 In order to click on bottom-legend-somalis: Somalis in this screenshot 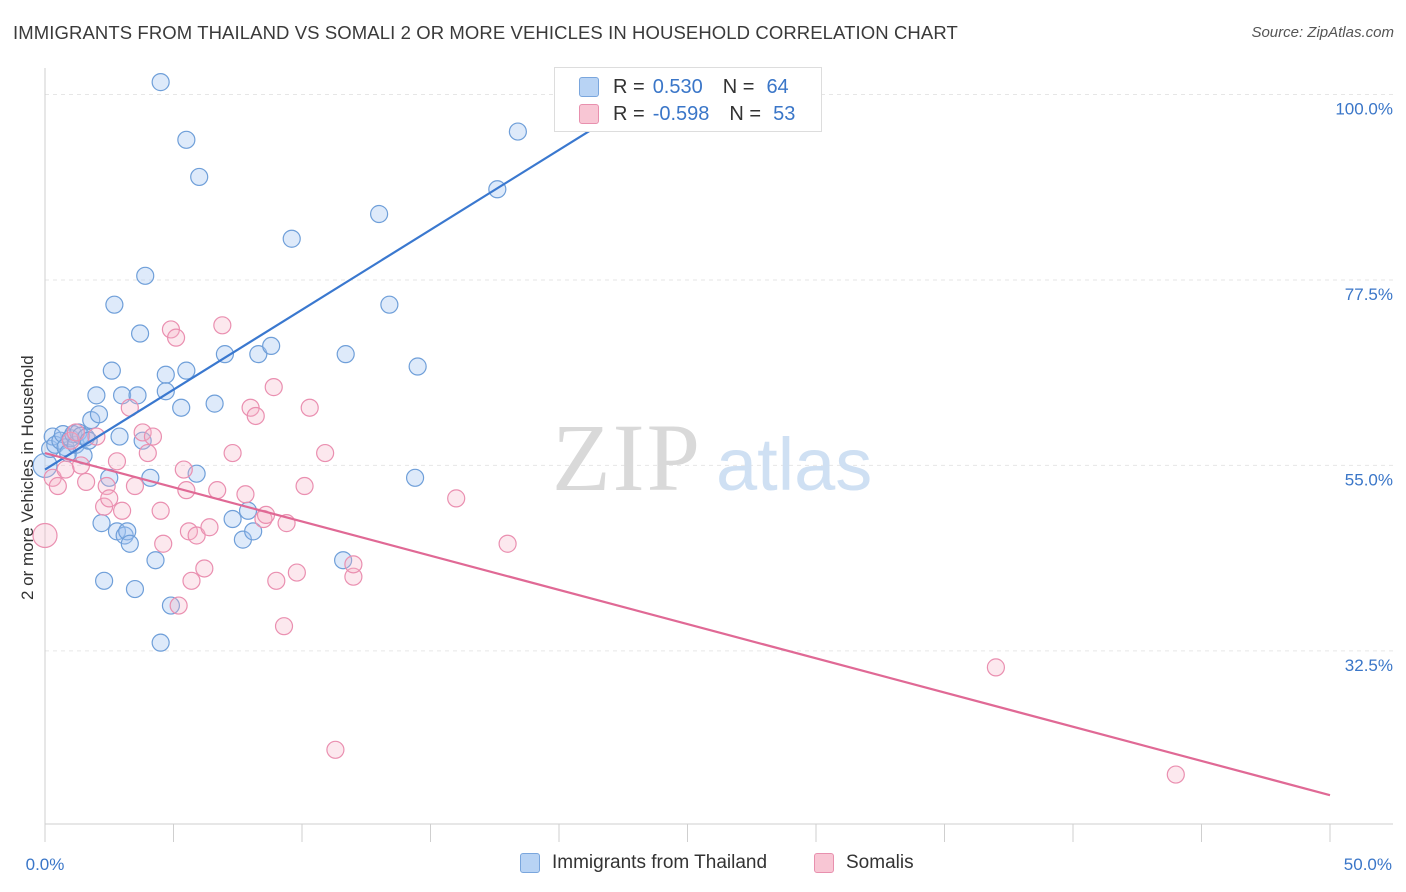, I will do `click(864, 863)`.